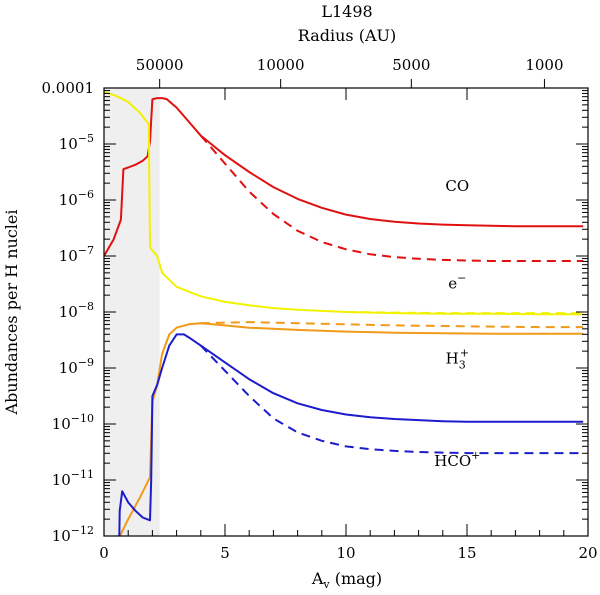  Describe the element at coordinates (452, 359) in the screenshot. I see `label-part: H` at that location.